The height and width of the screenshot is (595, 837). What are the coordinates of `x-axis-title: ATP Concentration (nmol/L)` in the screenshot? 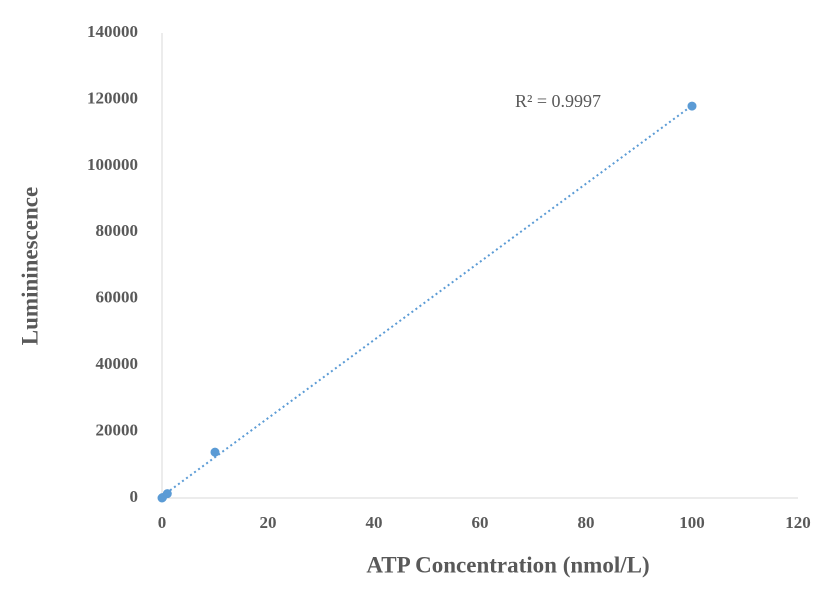 It's located at (507, 564).